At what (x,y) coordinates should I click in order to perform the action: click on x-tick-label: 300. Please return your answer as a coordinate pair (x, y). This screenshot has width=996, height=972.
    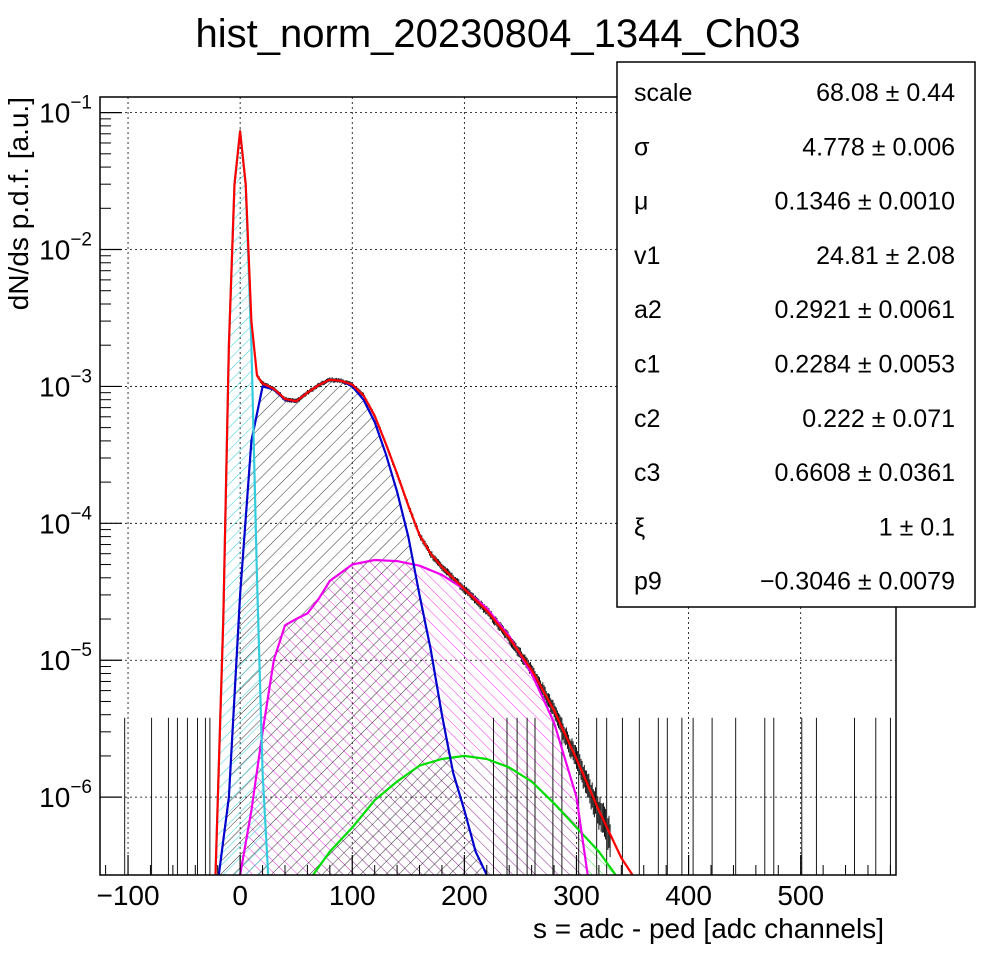
    Looking at the image, I should click on (576, 895).